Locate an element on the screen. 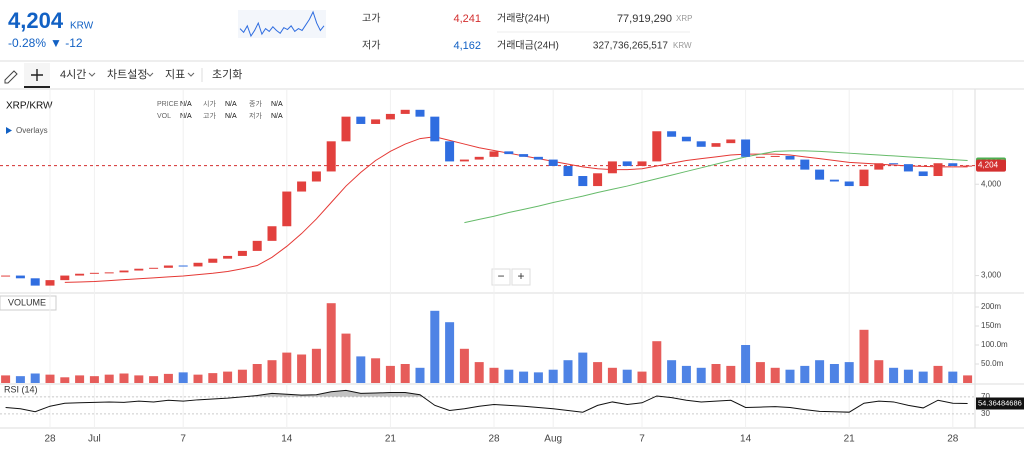 This screenshot has height=450, width=1024. price-tag-label: 4,204 is located at coordinates (988, 165).